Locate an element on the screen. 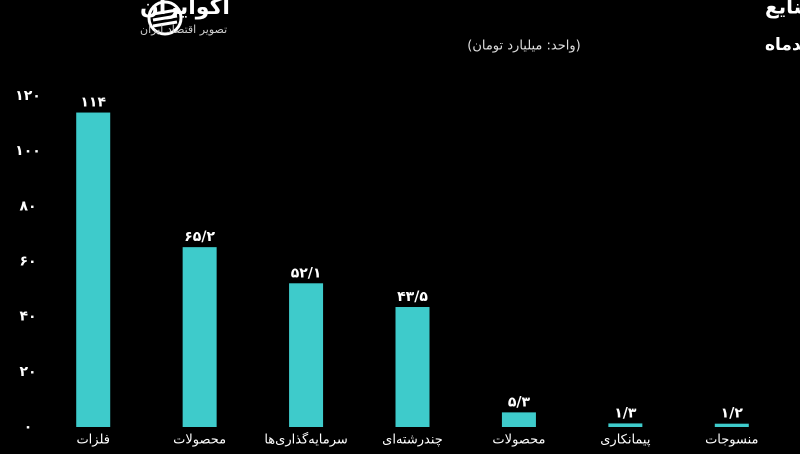 This screenshot has width=800, height=454. y-tick-label: ۸۰ is located at coordinates (27, 206).